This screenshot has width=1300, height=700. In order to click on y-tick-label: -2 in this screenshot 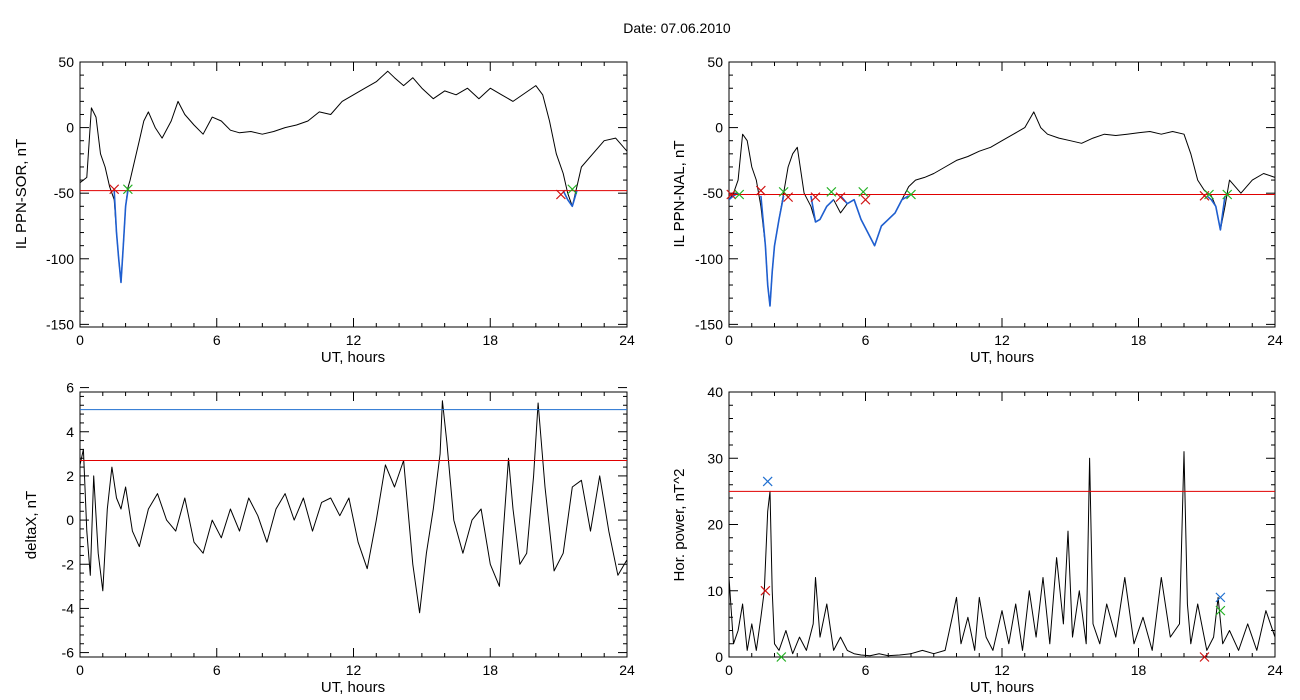, I will do `click(68, 564)`.